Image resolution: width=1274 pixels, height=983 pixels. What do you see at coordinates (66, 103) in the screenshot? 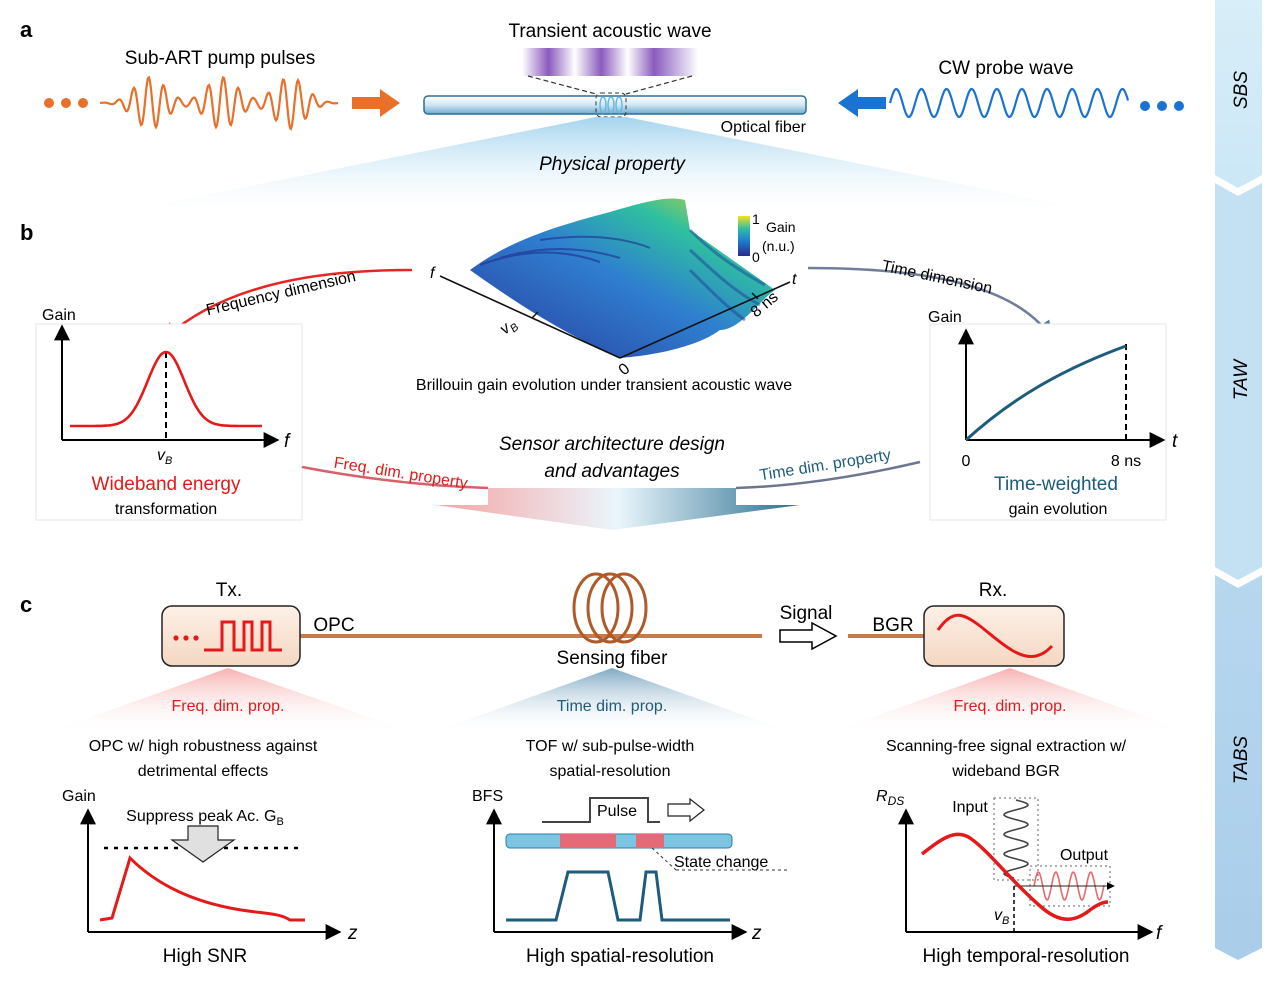
I see `pump-dots` at bounding box center [66, 103].